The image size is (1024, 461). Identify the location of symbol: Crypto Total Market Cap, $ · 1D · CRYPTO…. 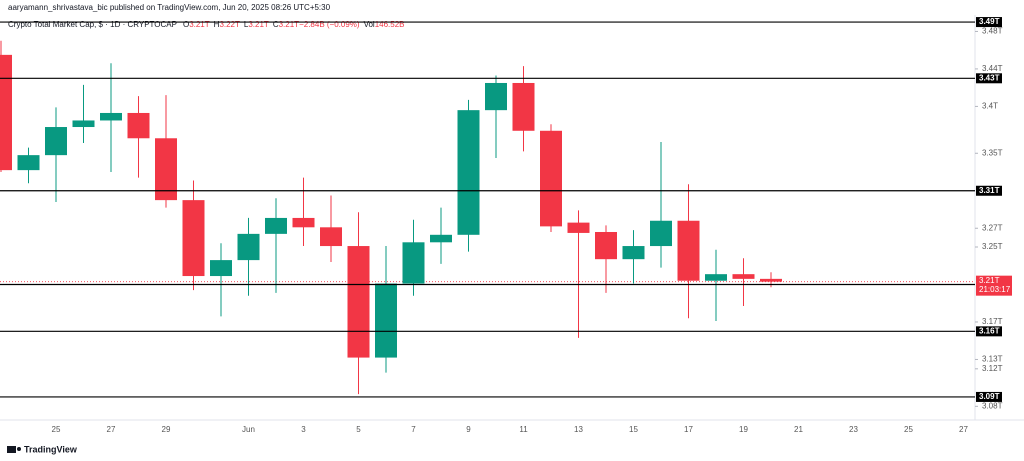
(92, 24).